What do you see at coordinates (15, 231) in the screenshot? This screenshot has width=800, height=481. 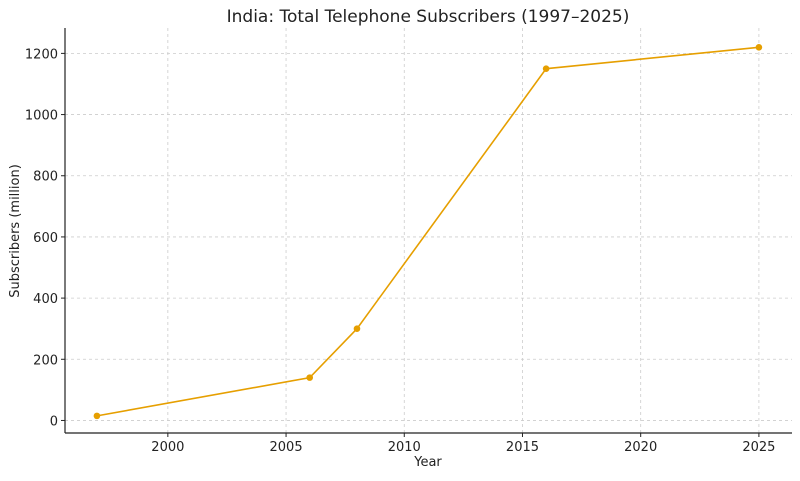 I see `y-axis-label: Subscribers (million)` at bounding box center [15, 231].